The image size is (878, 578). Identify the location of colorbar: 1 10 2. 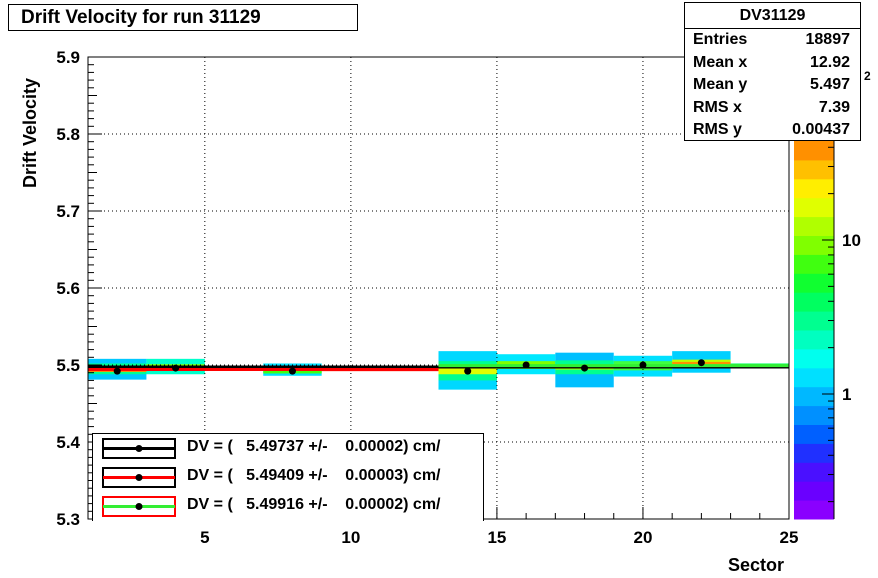
(832, 294).